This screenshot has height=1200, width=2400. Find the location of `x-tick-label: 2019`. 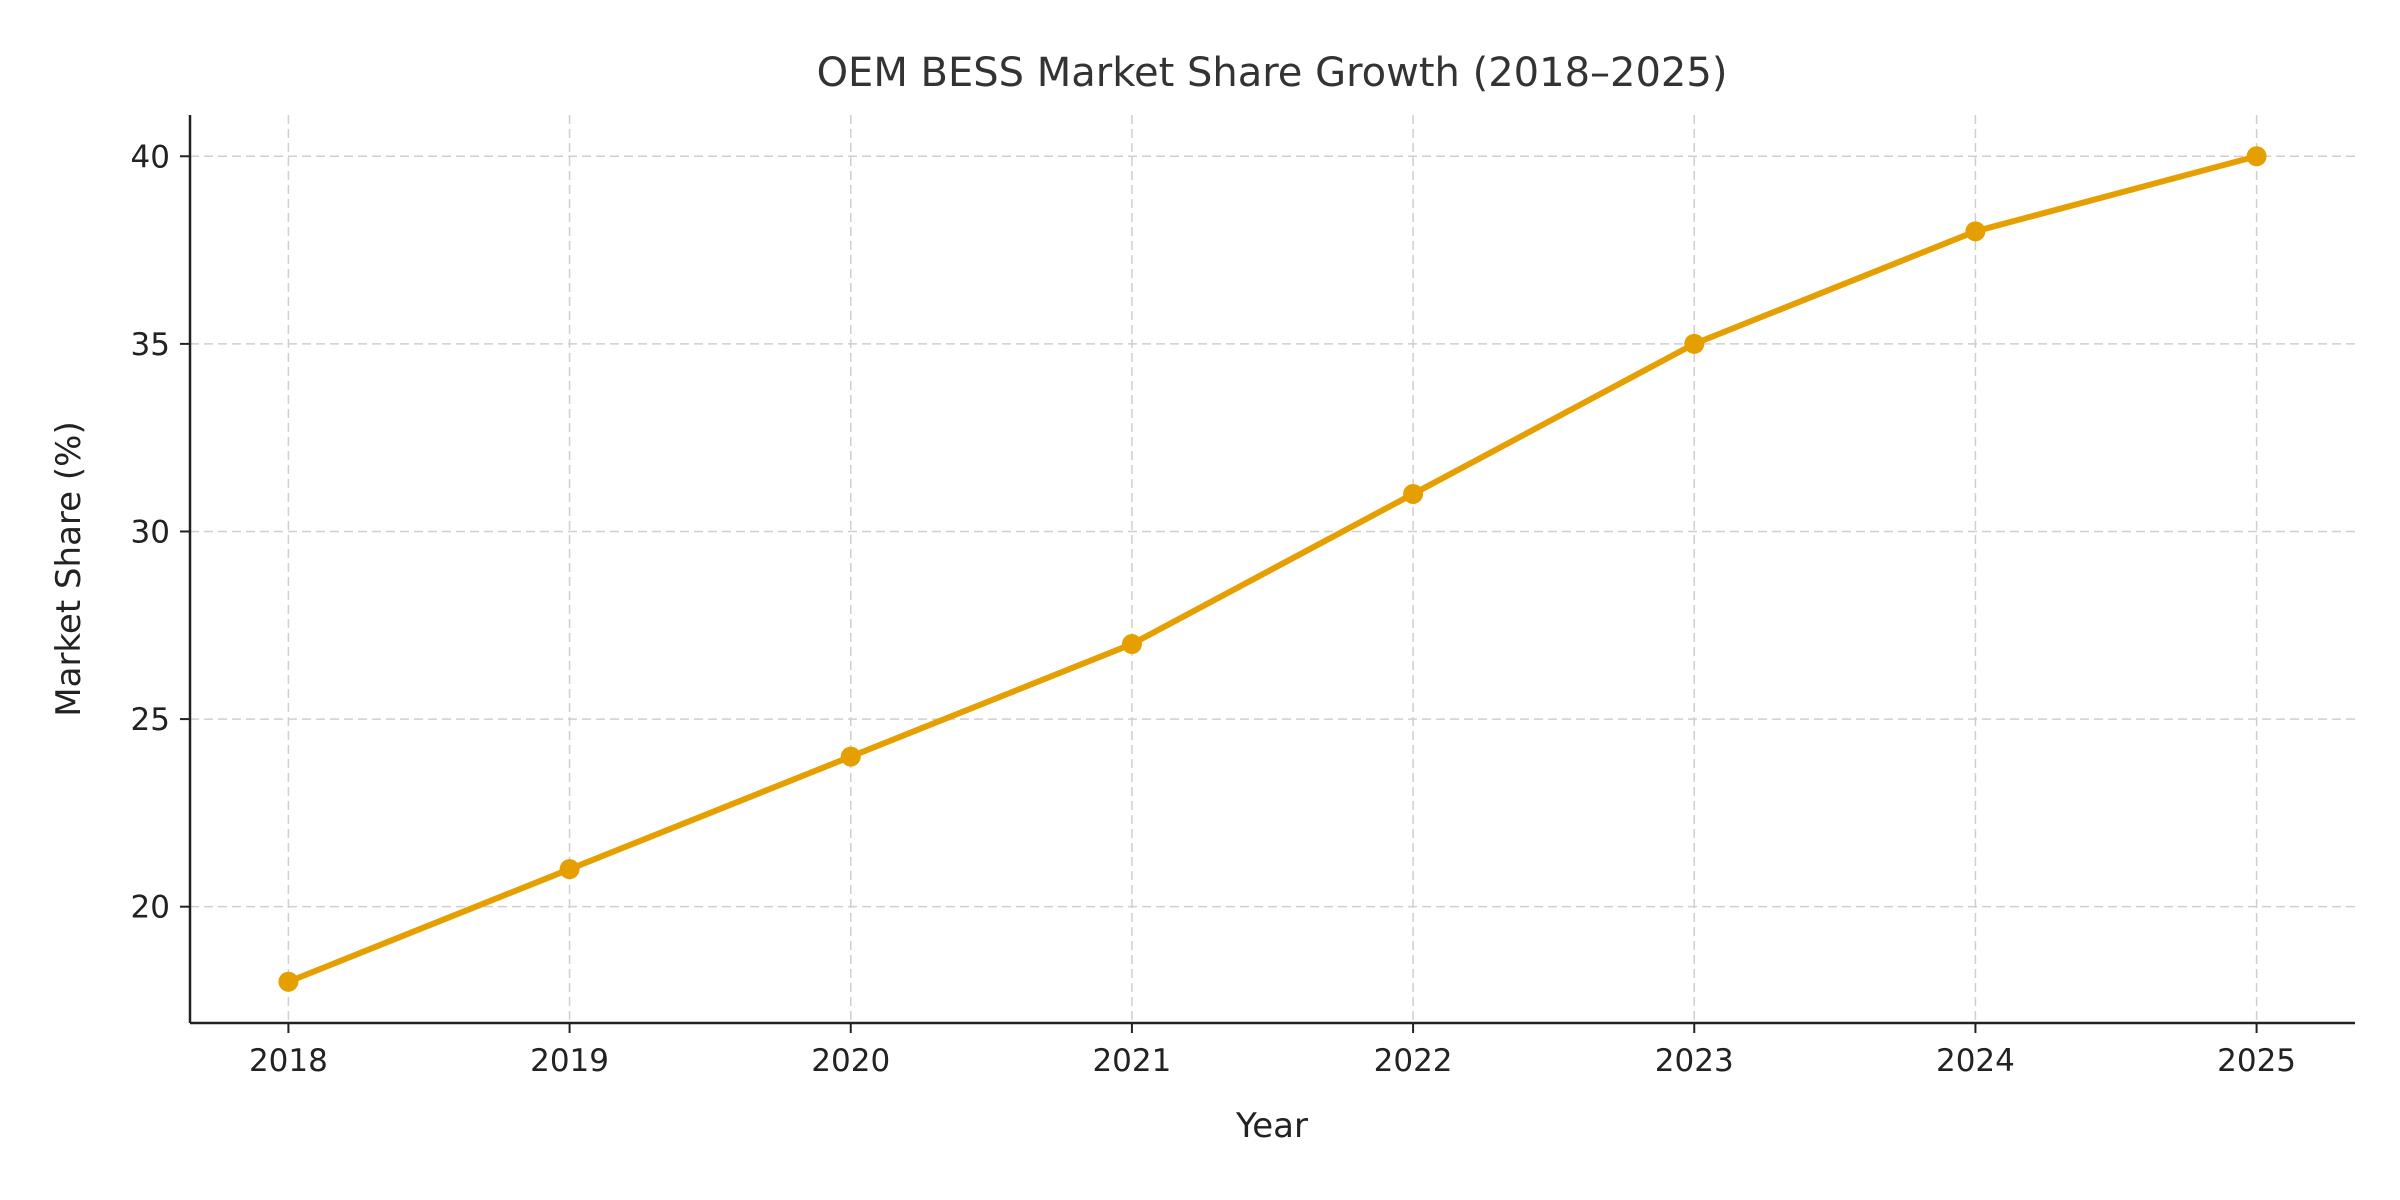

x-tick-label: 2019 is located at coordinates (569, 1061).